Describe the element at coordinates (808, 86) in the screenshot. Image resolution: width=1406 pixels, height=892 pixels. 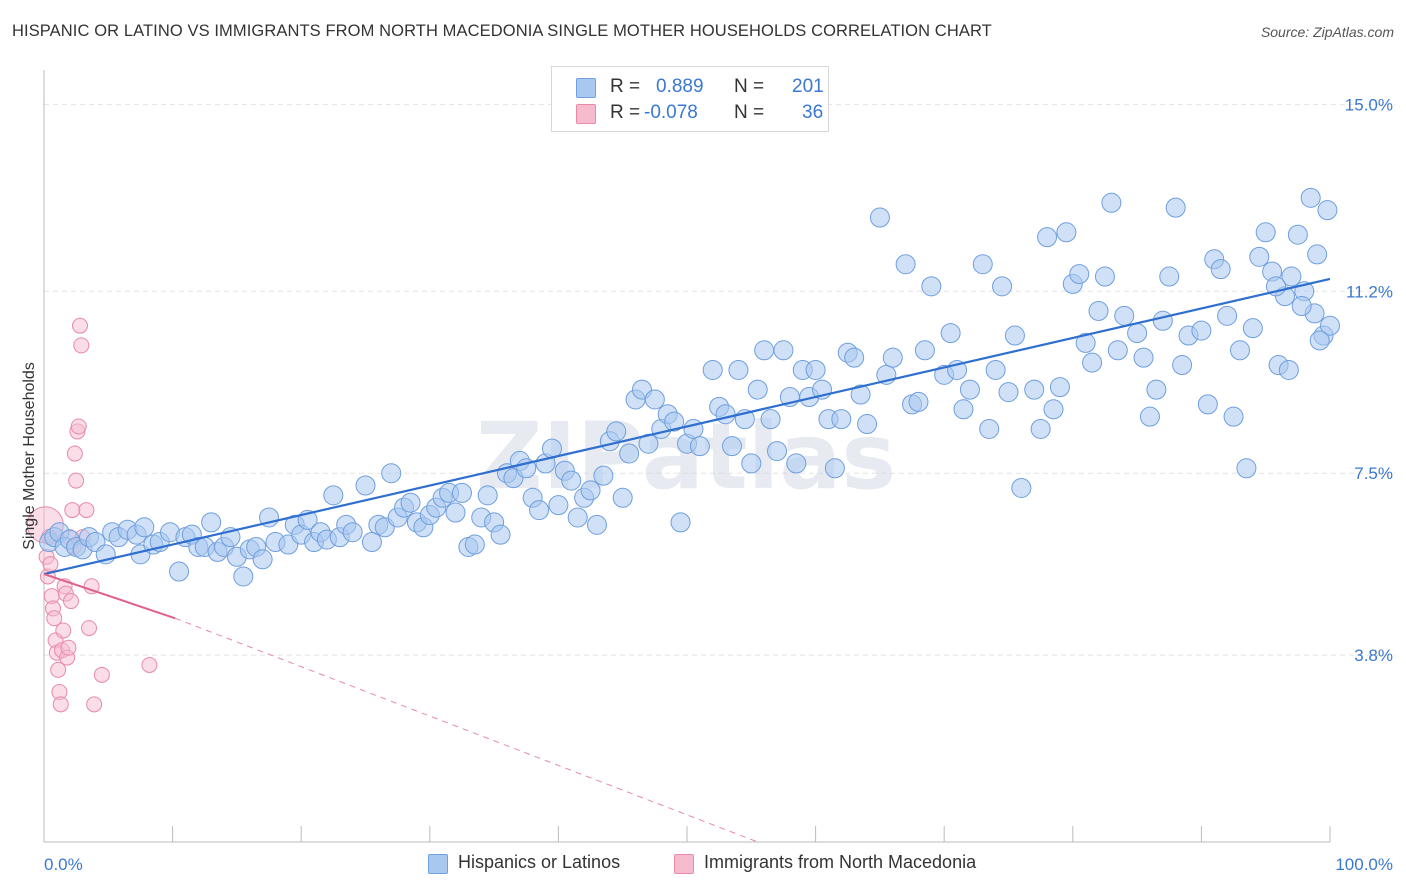
I see `legend-n-value: 201` at that location.